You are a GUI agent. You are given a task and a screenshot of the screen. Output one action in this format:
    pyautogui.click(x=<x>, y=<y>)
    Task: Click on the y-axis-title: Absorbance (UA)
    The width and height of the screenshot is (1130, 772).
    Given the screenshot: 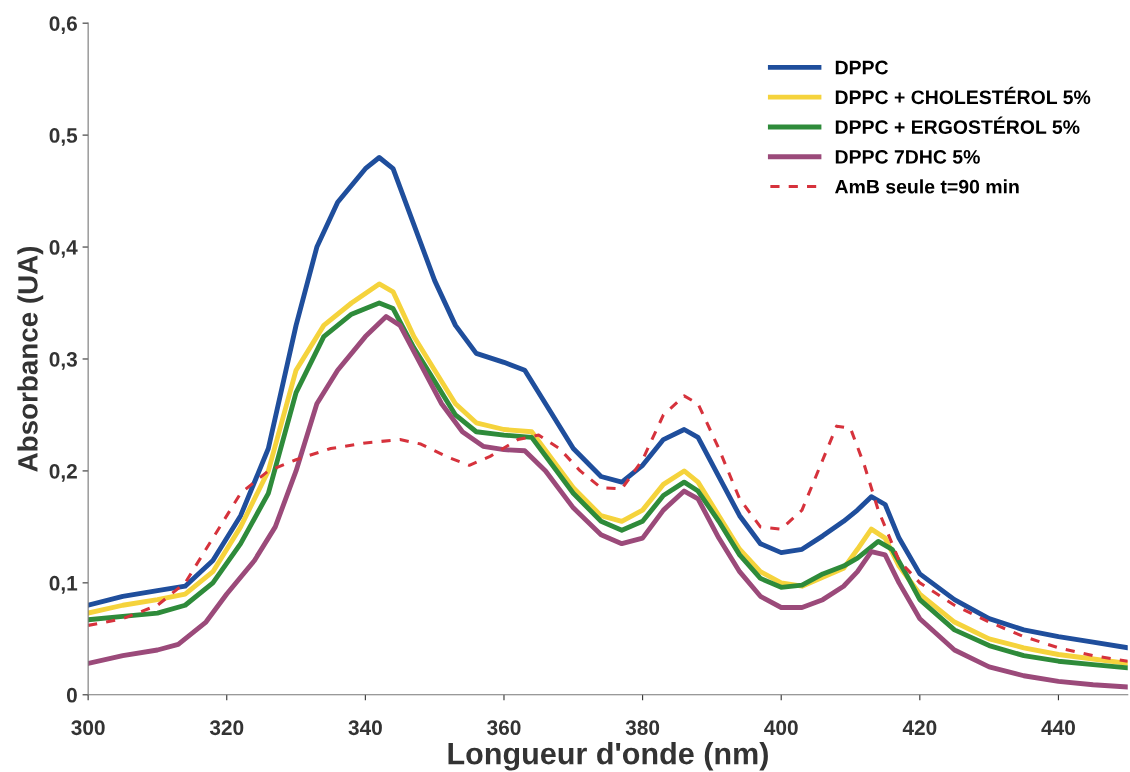 What is the action you would take?
    pyautogui.click(x=30, y=359)
    